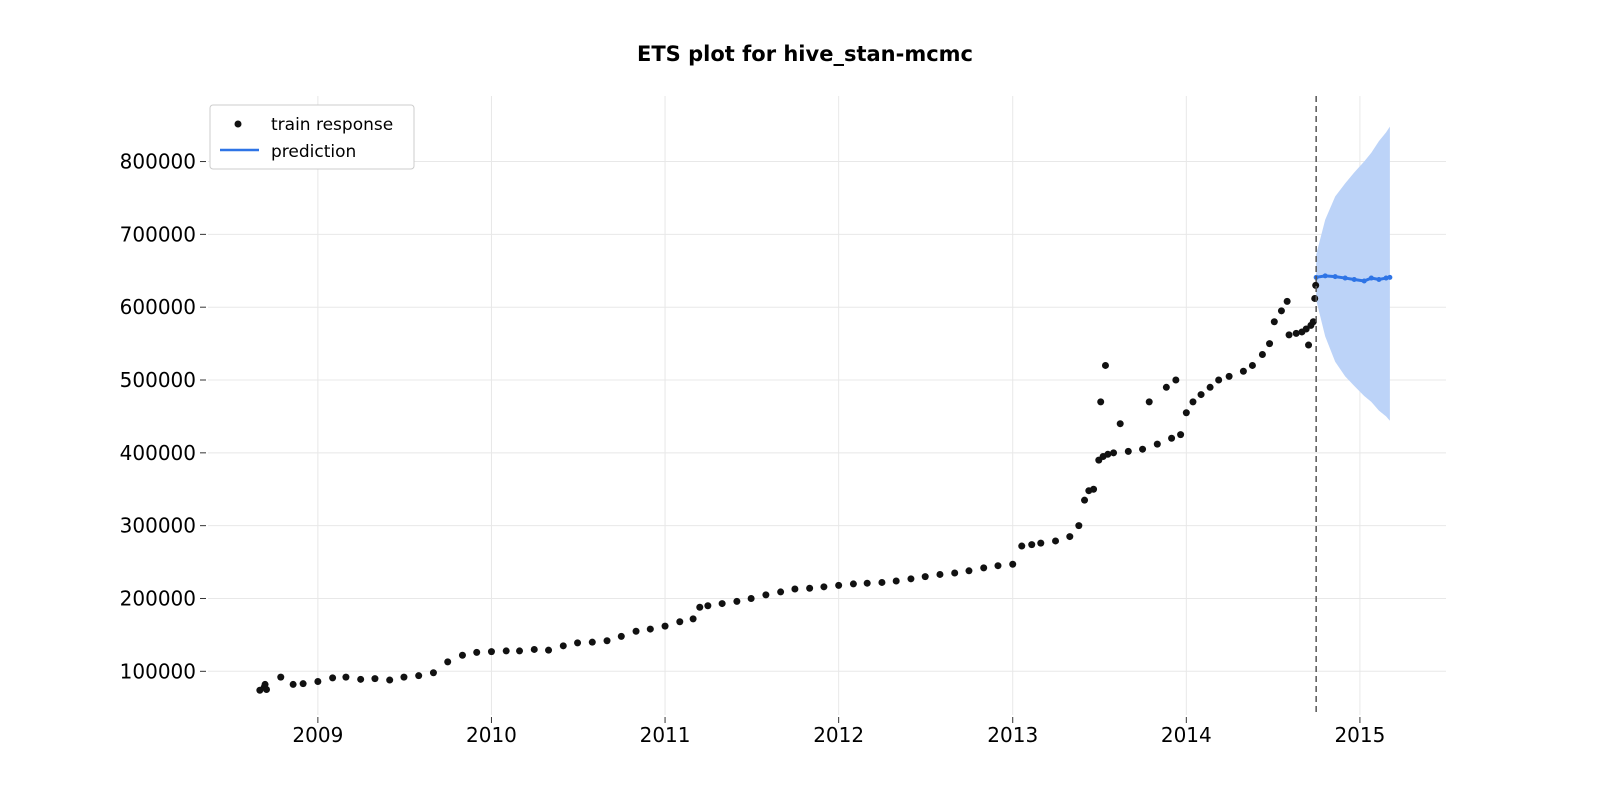 Image resolution: width=1600 pixels, height=800 pixels. I want to click on x-axis: 2009 2010 2011 2012 2013 2014 2015, so click(838, 732).